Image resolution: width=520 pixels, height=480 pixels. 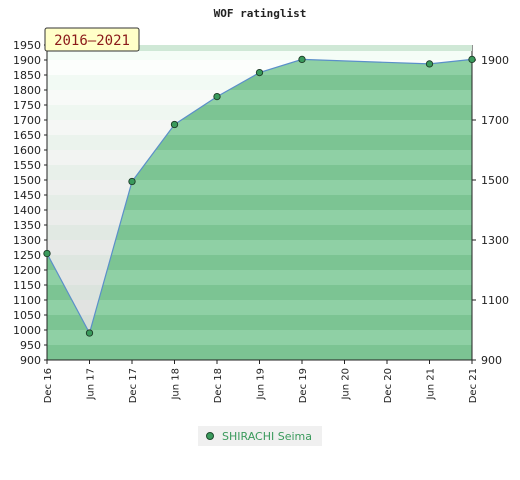 What do you see at coordinates (27, 45) in the screenshot?
I see `y-left-tick-label: 1950` at bounding box center [27, 45].